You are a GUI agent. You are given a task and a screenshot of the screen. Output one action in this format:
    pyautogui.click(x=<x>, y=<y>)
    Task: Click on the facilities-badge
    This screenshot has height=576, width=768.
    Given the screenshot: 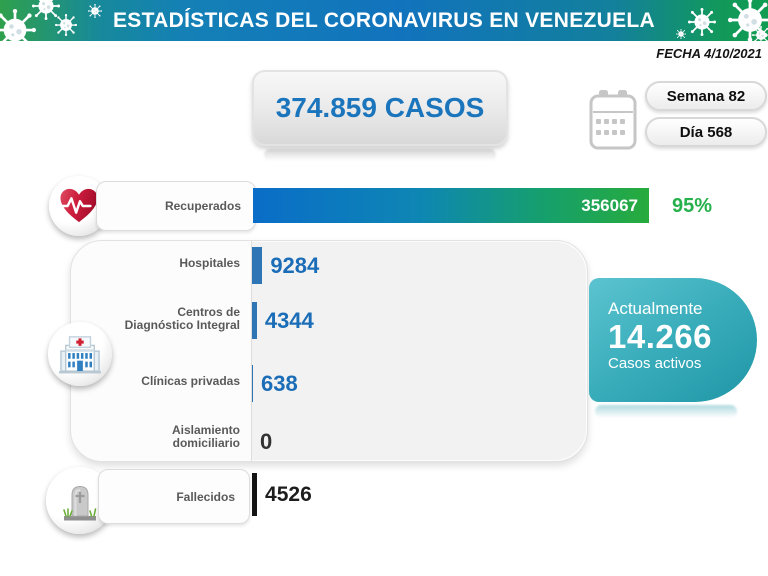 What is the action you would take?
    pyautogui.click(x=80, y=354)
    